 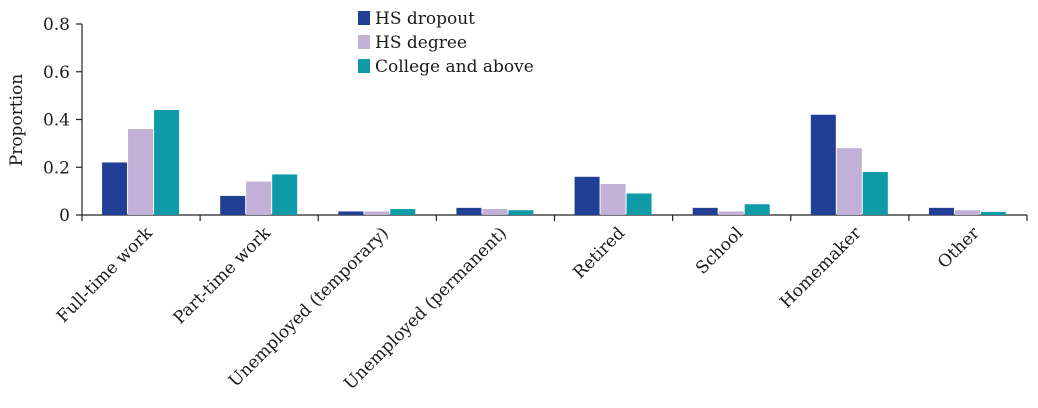 What do you see at coordinates (959, 248) in the screenshot?
I see `category-label: Other` at bounding box center [959, 248].